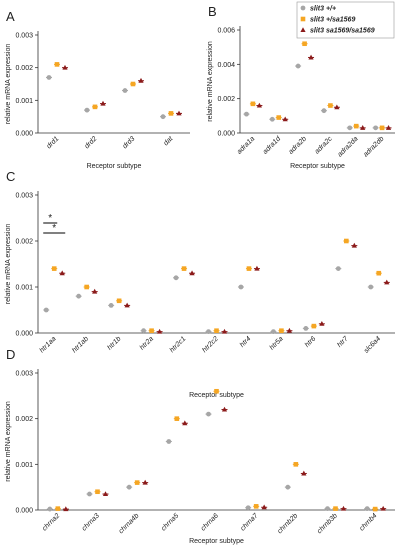 This screenshot has height=550, width=402. What do you see at coordinates (91, 142) in the screenshot?
I see `x-tick-label: drd2` at bounding box center [91, 142].